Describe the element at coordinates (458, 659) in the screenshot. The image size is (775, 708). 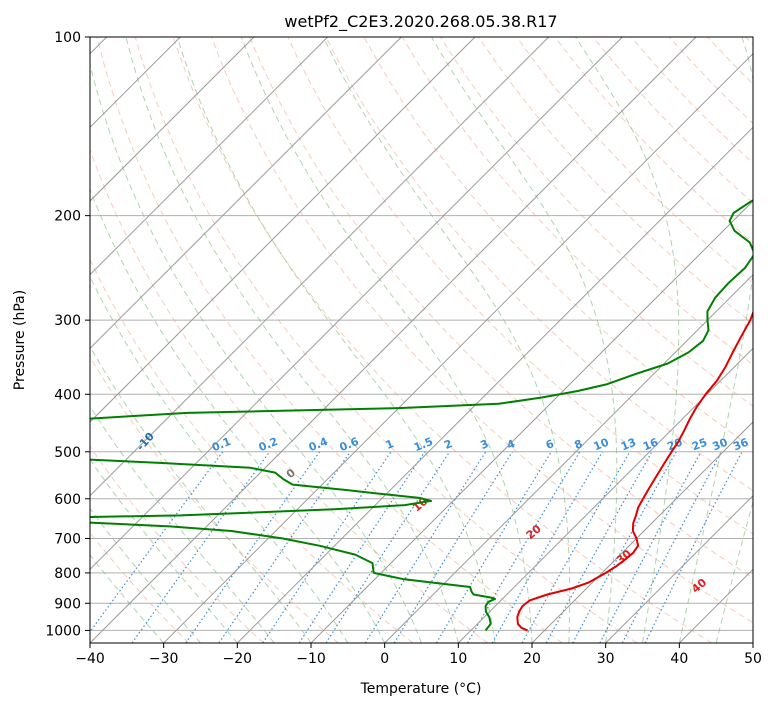
I see `x-tick-label: 10` at that location.